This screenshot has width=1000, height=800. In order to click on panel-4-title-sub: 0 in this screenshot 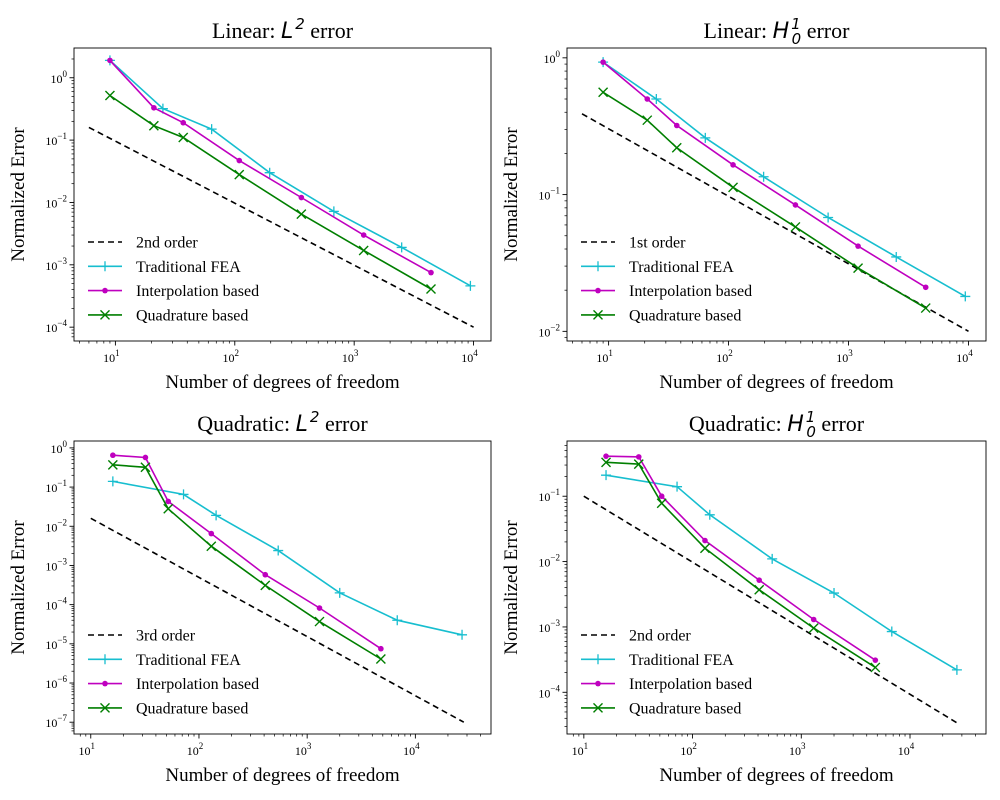, I will do `click(811, 432)`.